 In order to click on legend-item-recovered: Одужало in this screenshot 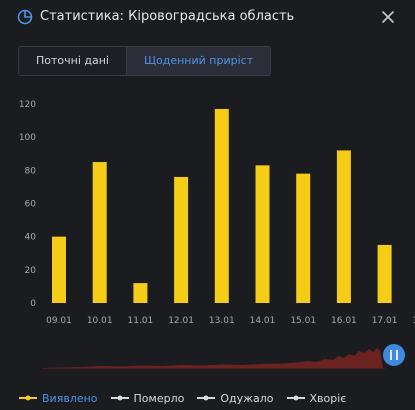, I will do `click(235, 398)`.